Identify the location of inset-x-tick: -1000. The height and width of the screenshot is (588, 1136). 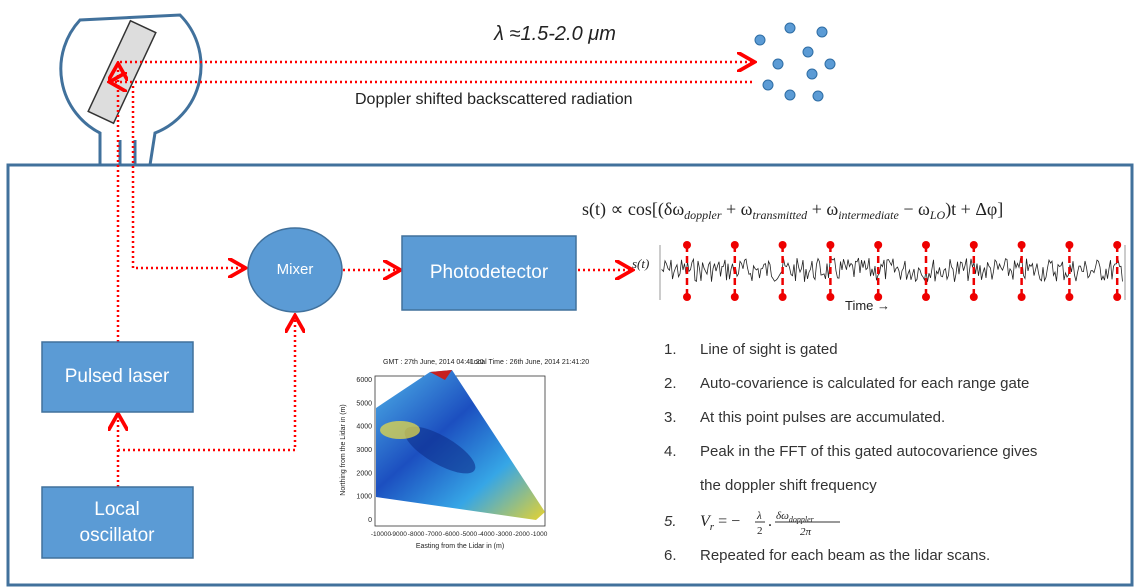
(539, 534).